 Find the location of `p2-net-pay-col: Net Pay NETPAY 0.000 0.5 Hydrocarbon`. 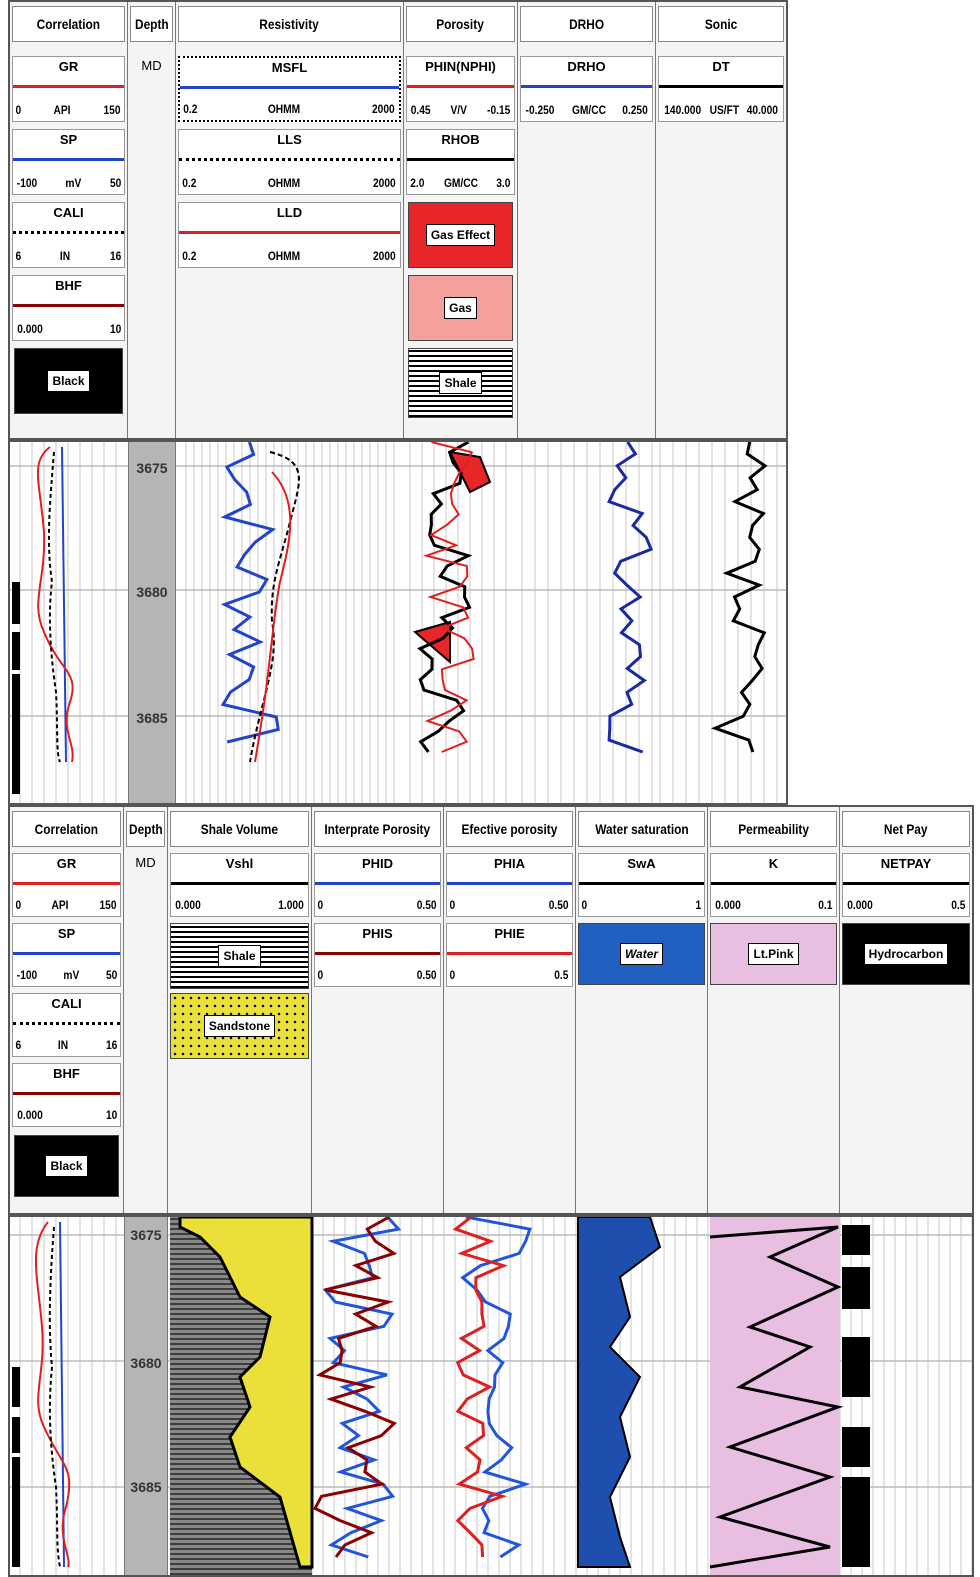

p2-net-pay-col: Net Pay NETPAY 0.000 0.5 Hydrocarbon is located at coordinates (906, 1010).